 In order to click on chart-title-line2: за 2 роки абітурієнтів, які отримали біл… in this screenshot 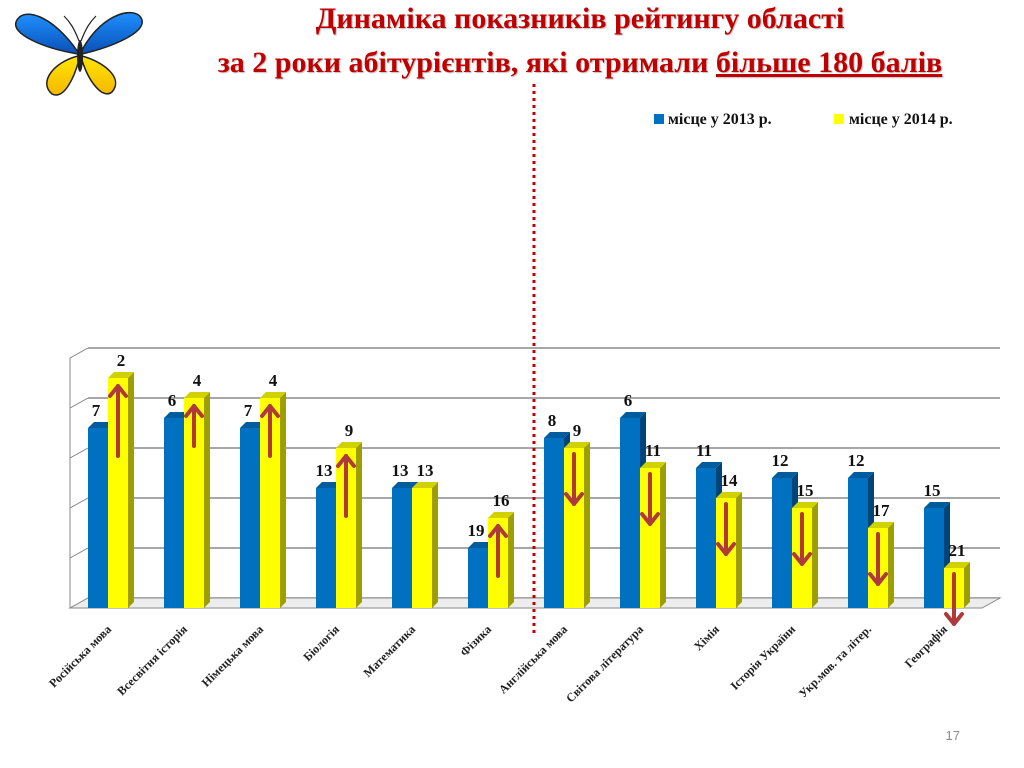, I will do `click(580, 63)`.